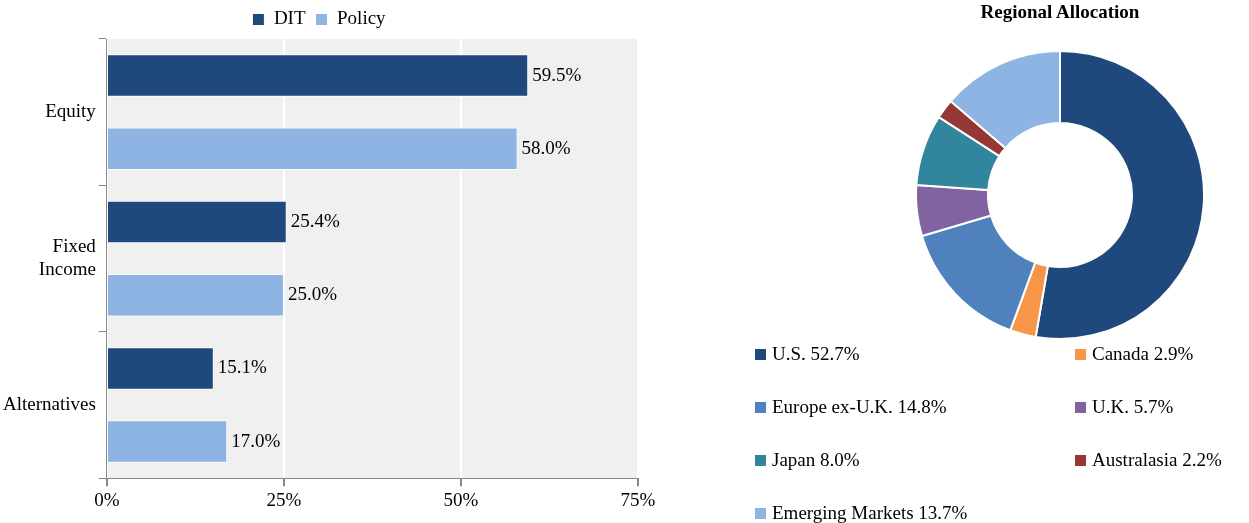 This screenshot has width=1249, height=523. Describe the element at coordinates (816, 354) in the screenshot. I see `legend-label: U.S. 52.7%` at that location.